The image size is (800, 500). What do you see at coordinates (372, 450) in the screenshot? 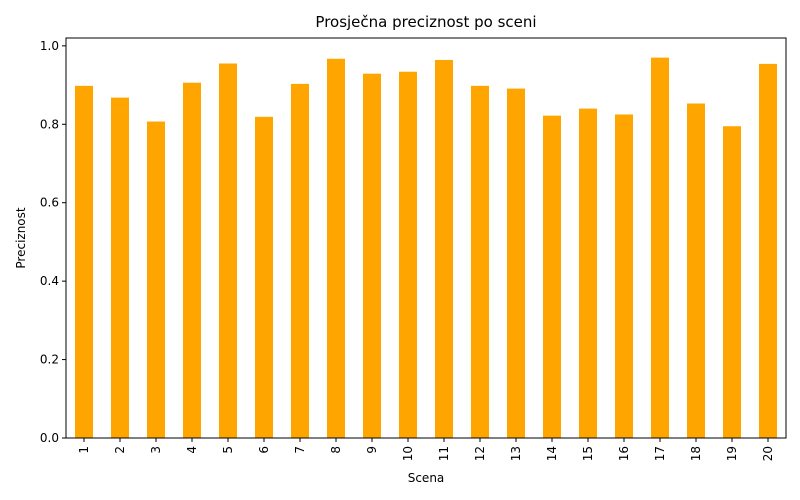
I see `x-tick-label: 9` at bounding box center [372, 450].